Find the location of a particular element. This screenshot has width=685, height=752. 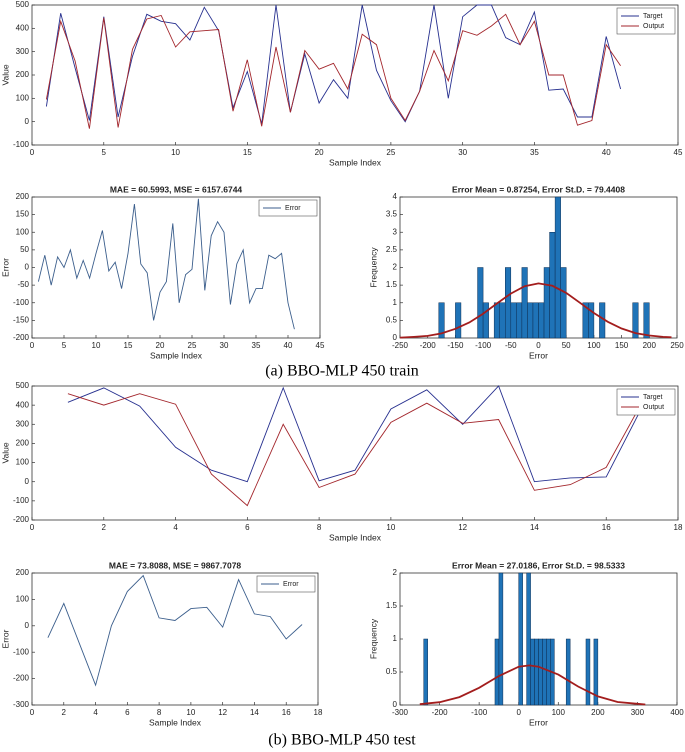

x-tick-label: -200 is located at coordinates (428, 345).